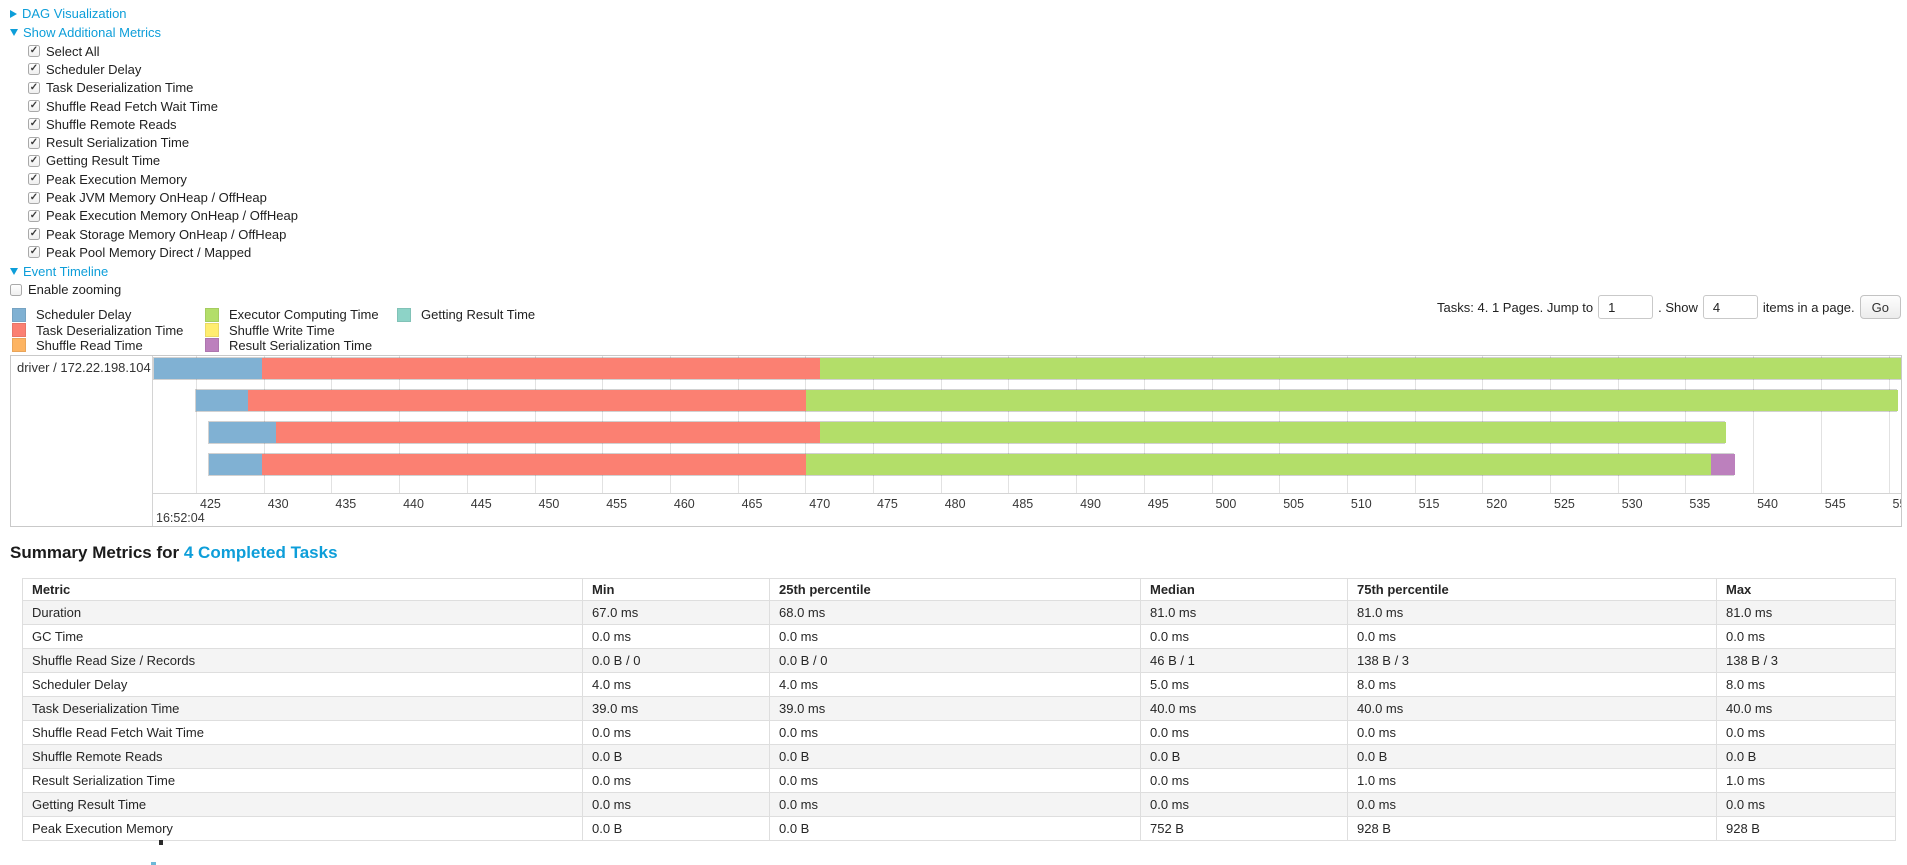  Describe the element at coordinates (154, 13) in the screenshot. I see `dag-visualization-toggle: DAG Visualization` at that location.